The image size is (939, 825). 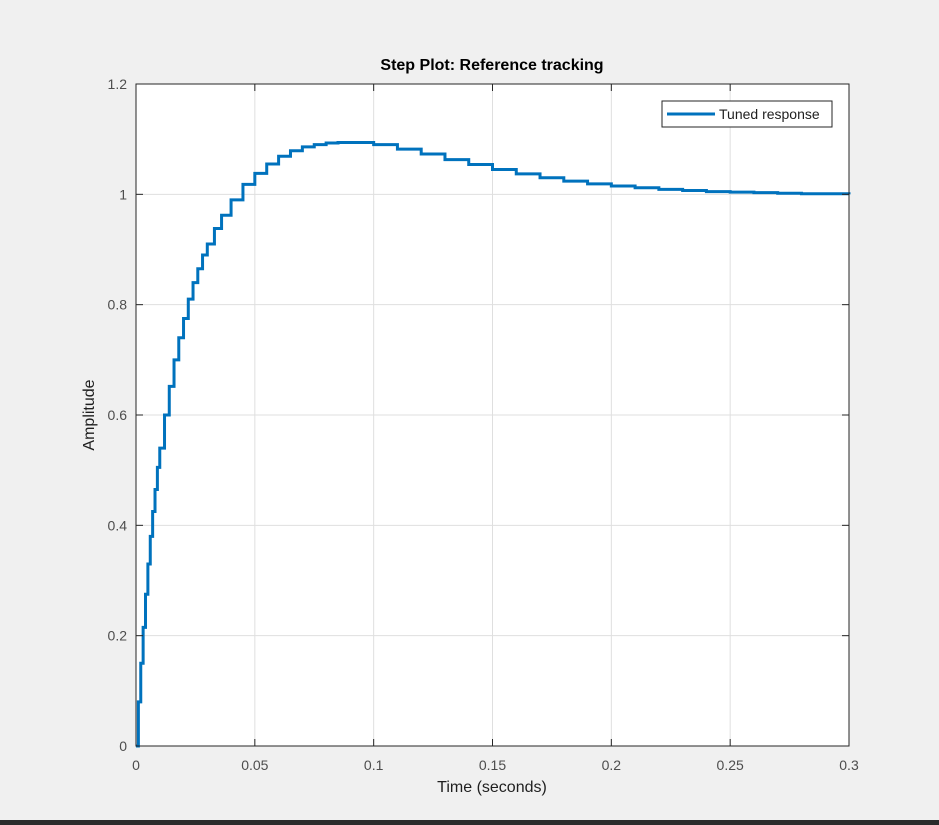 What do you see at coordinates (123, 194) in the screenshot?
I see `y-tick-label: 1` at bounding box center [123, 194].